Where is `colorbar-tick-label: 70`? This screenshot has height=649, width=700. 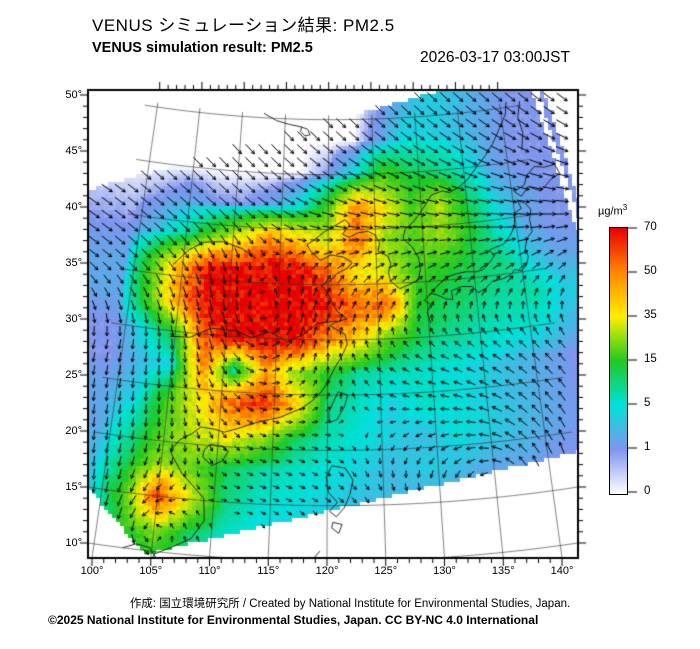
colorbar-tick-label: 70 is located at coordinates (650, 227).